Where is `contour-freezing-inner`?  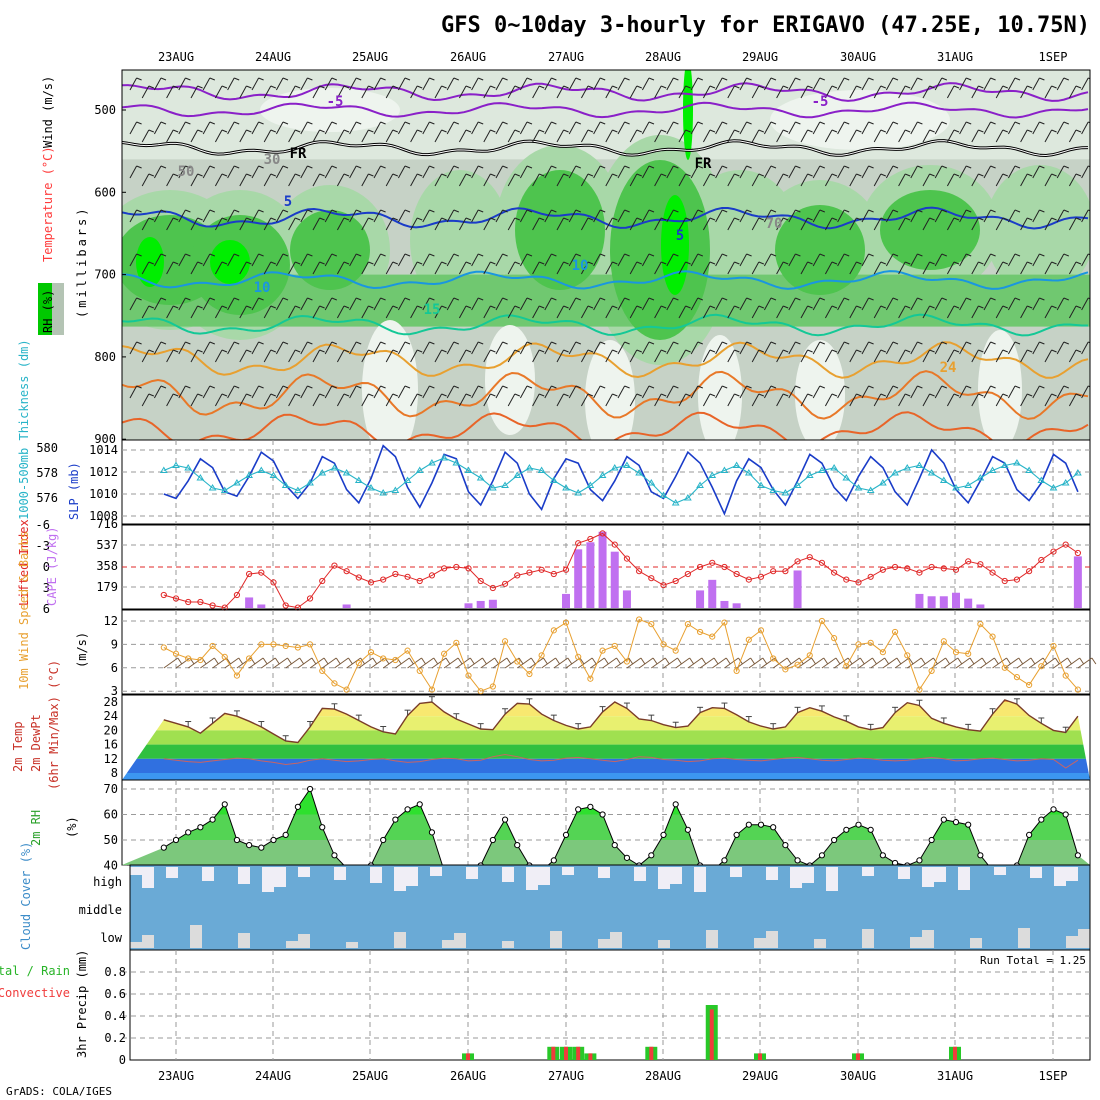
contour-freezing-inner is located at coordinates (605, 148).